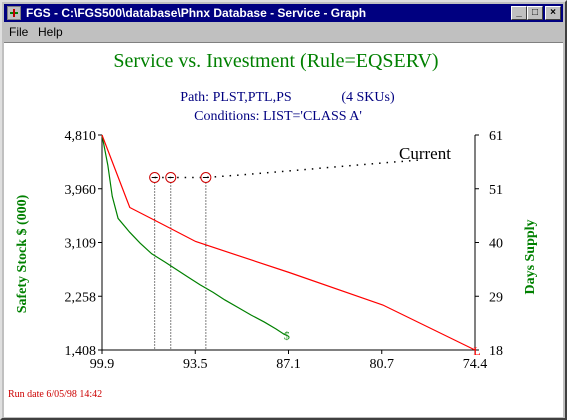 This screenshot has height=420, width=567. I want to click on x-tick-label: 87.1, so click(288, 364).